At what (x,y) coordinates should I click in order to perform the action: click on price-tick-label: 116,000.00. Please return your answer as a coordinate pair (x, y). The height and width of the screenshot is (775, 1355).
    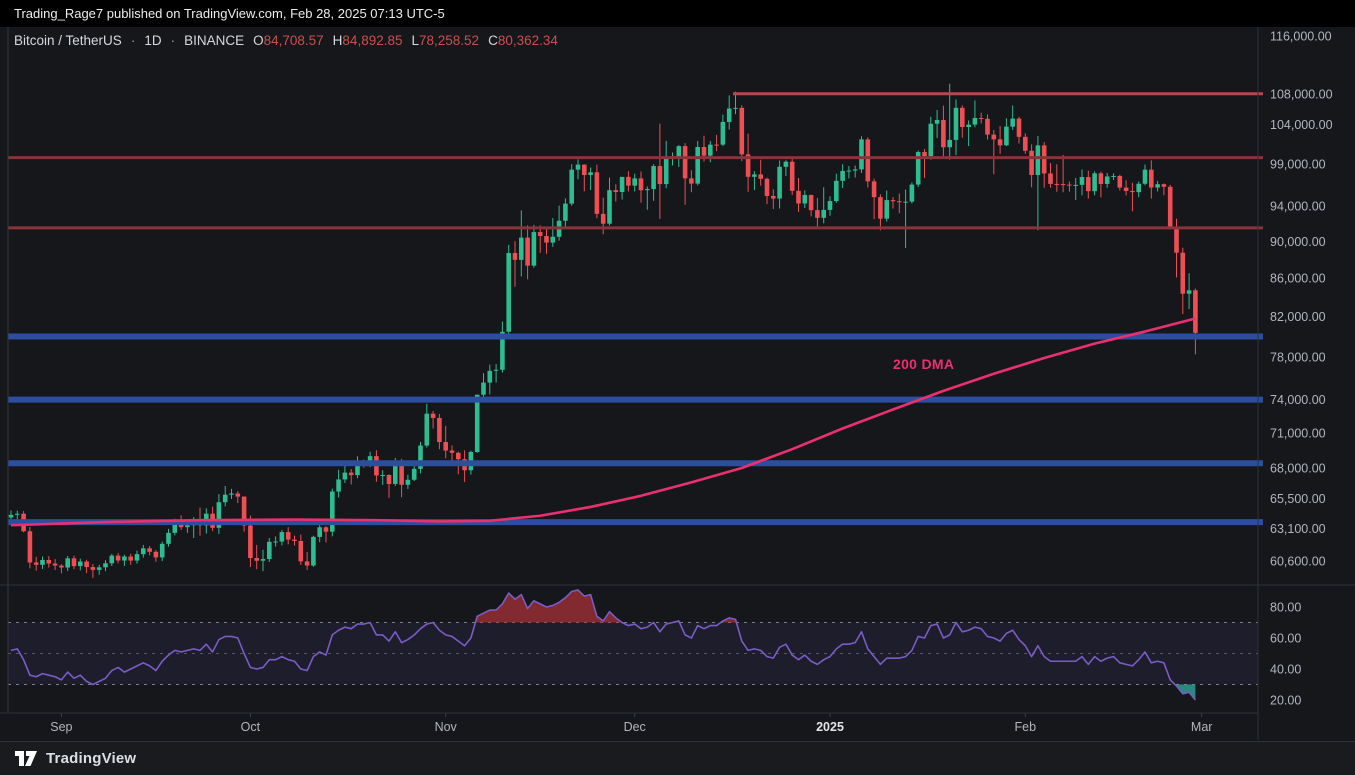
    Looking at the image, I should click on (1301, 37).